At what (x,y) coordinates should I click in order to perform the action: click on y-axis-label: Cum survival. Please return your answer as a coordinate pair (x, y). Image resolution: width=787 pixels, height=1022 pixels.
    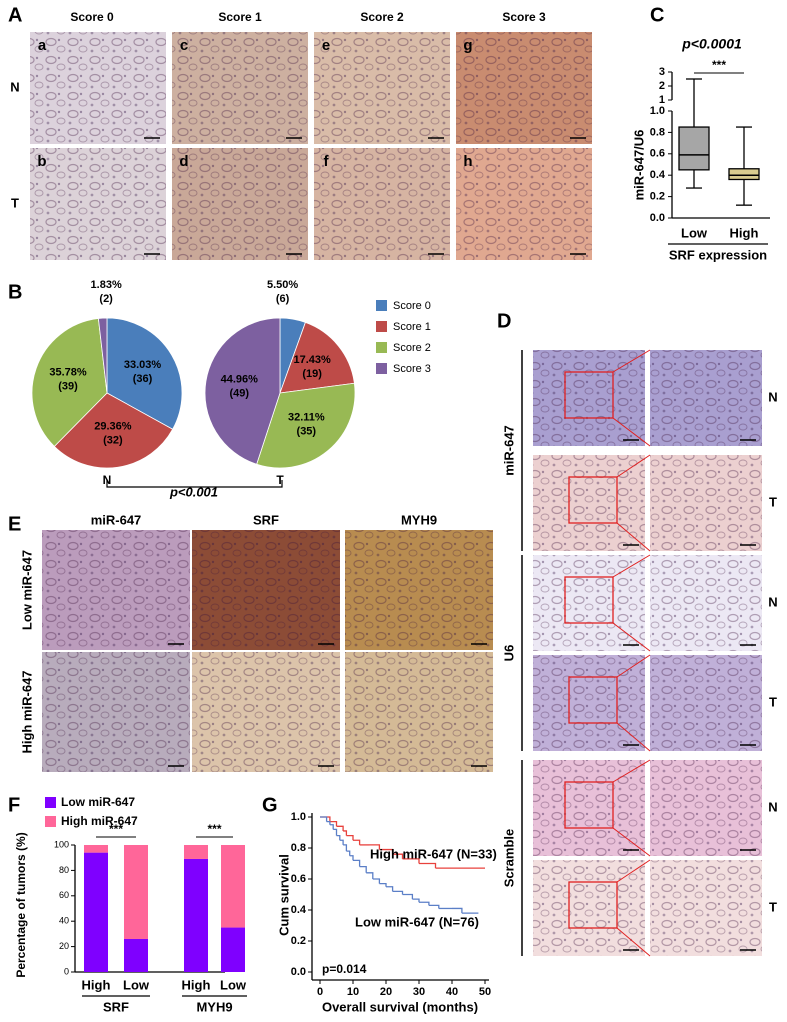
    Looking at the image, I should click on (283, 895).